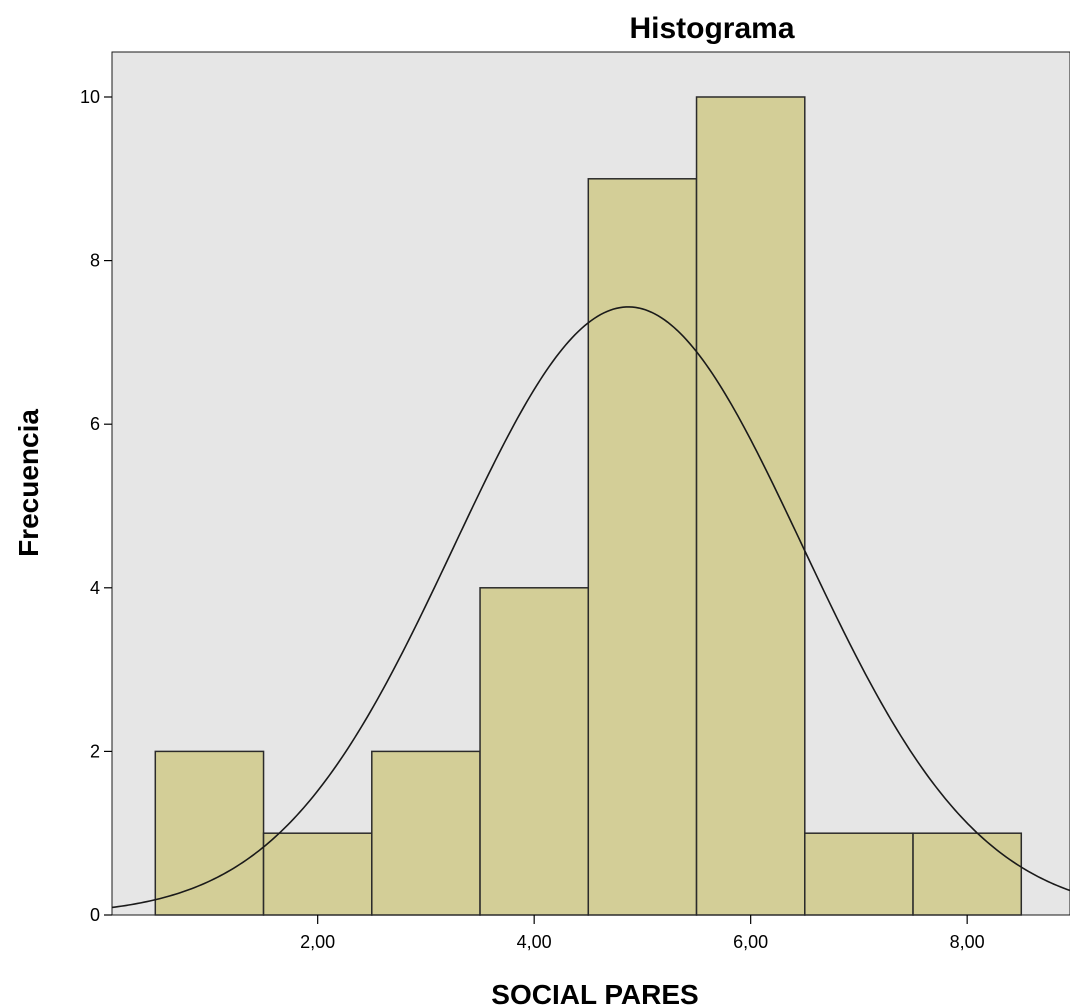 This screenshot has height=1007, width=1070. Describe the element at coordinates (96, 506) in the screenshot. I see `y-axis: 0 2 4 6 8 10` at that location.